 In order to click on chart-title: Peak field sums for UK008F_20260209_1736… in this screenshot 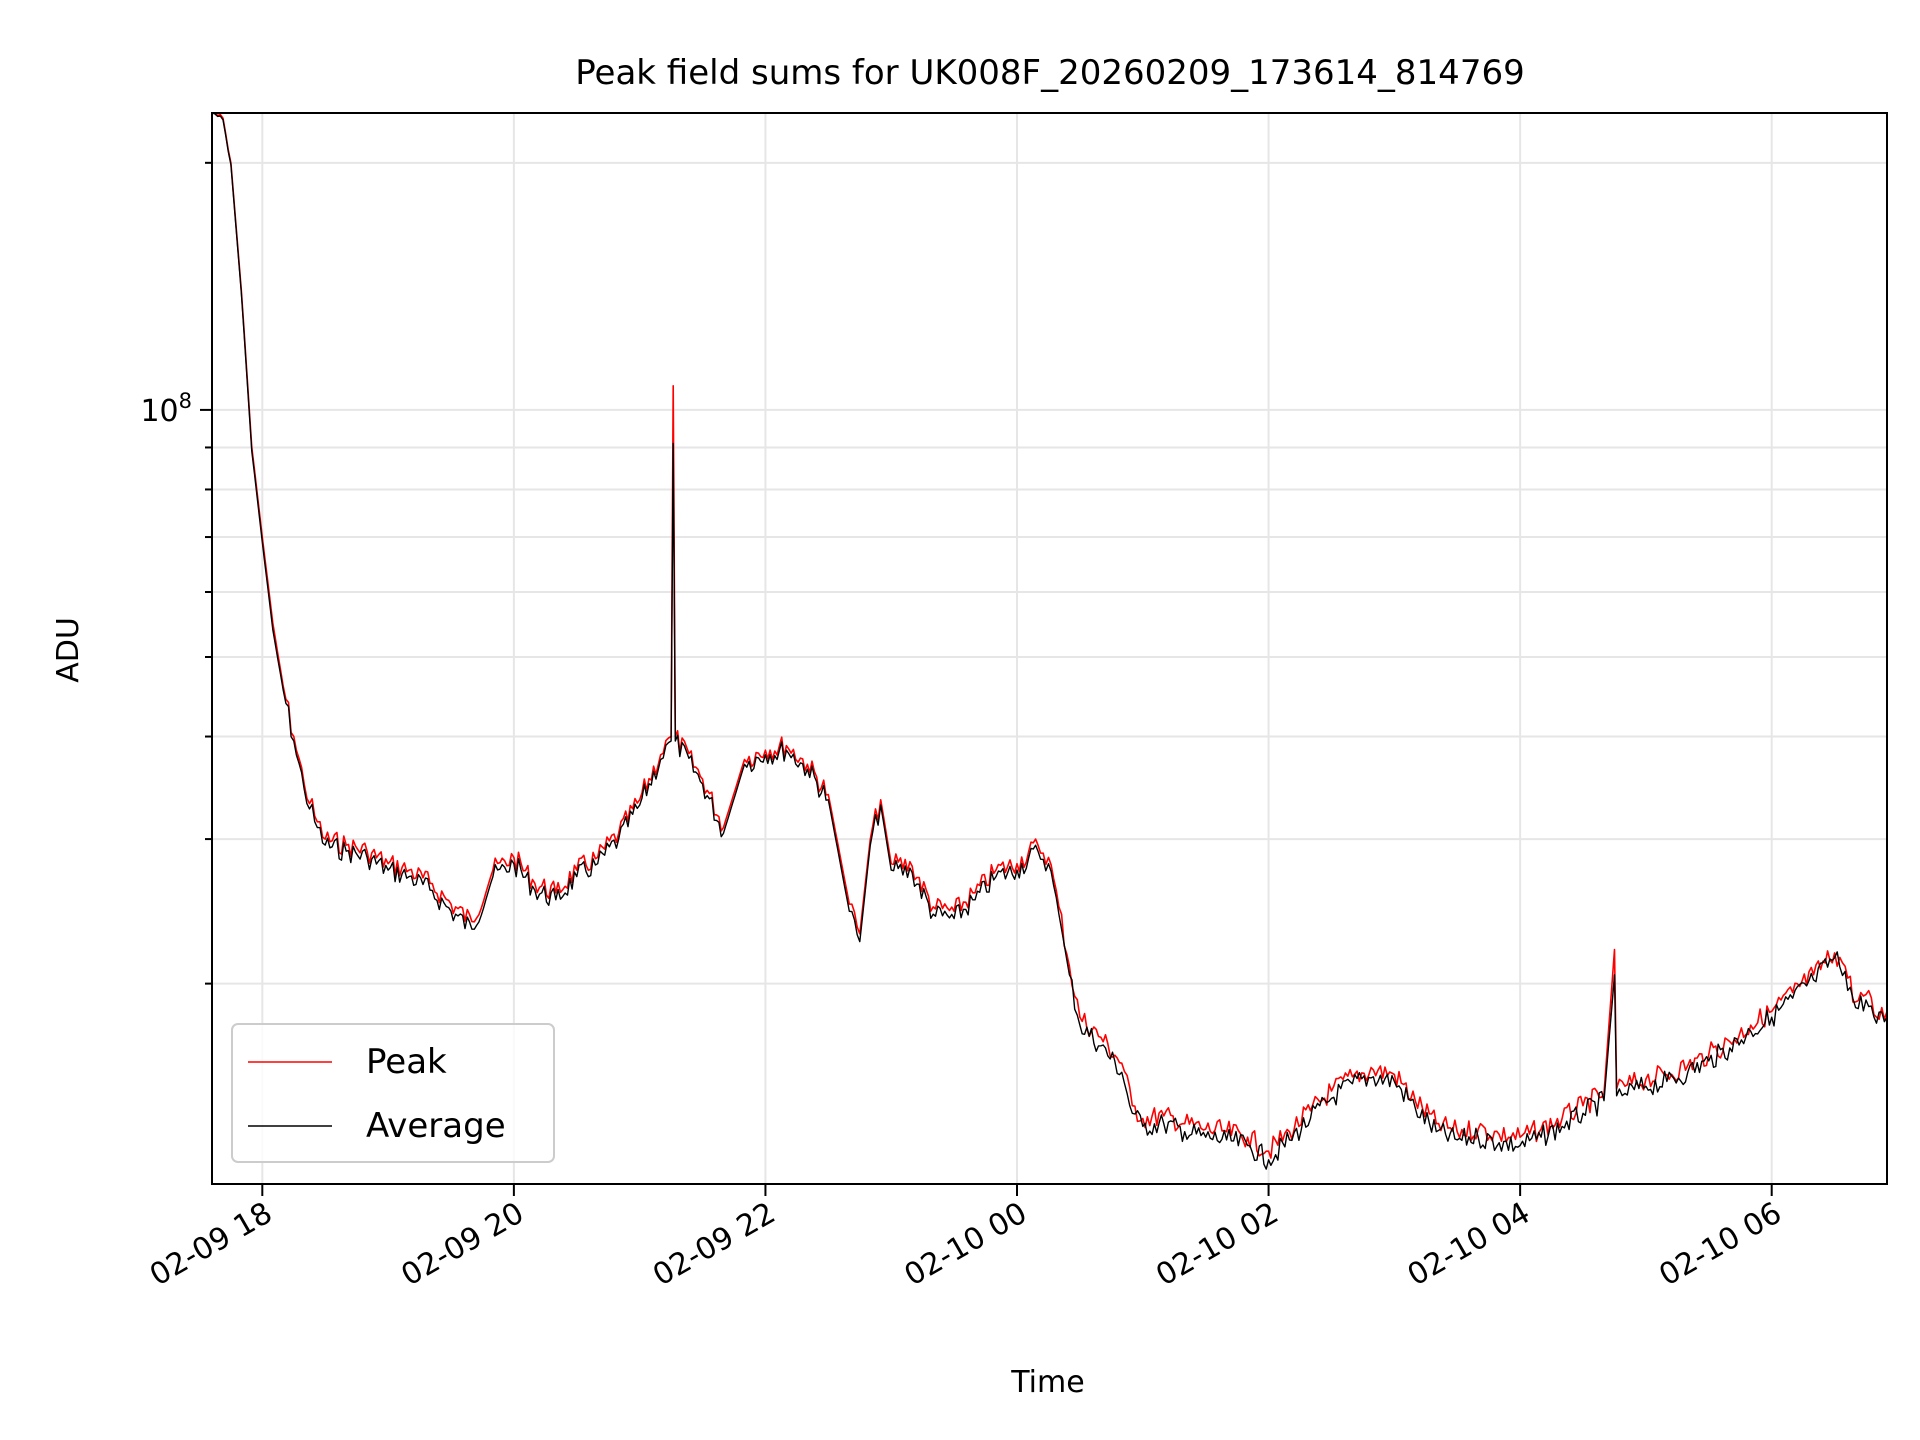, I will do `click(1049, 73)`.